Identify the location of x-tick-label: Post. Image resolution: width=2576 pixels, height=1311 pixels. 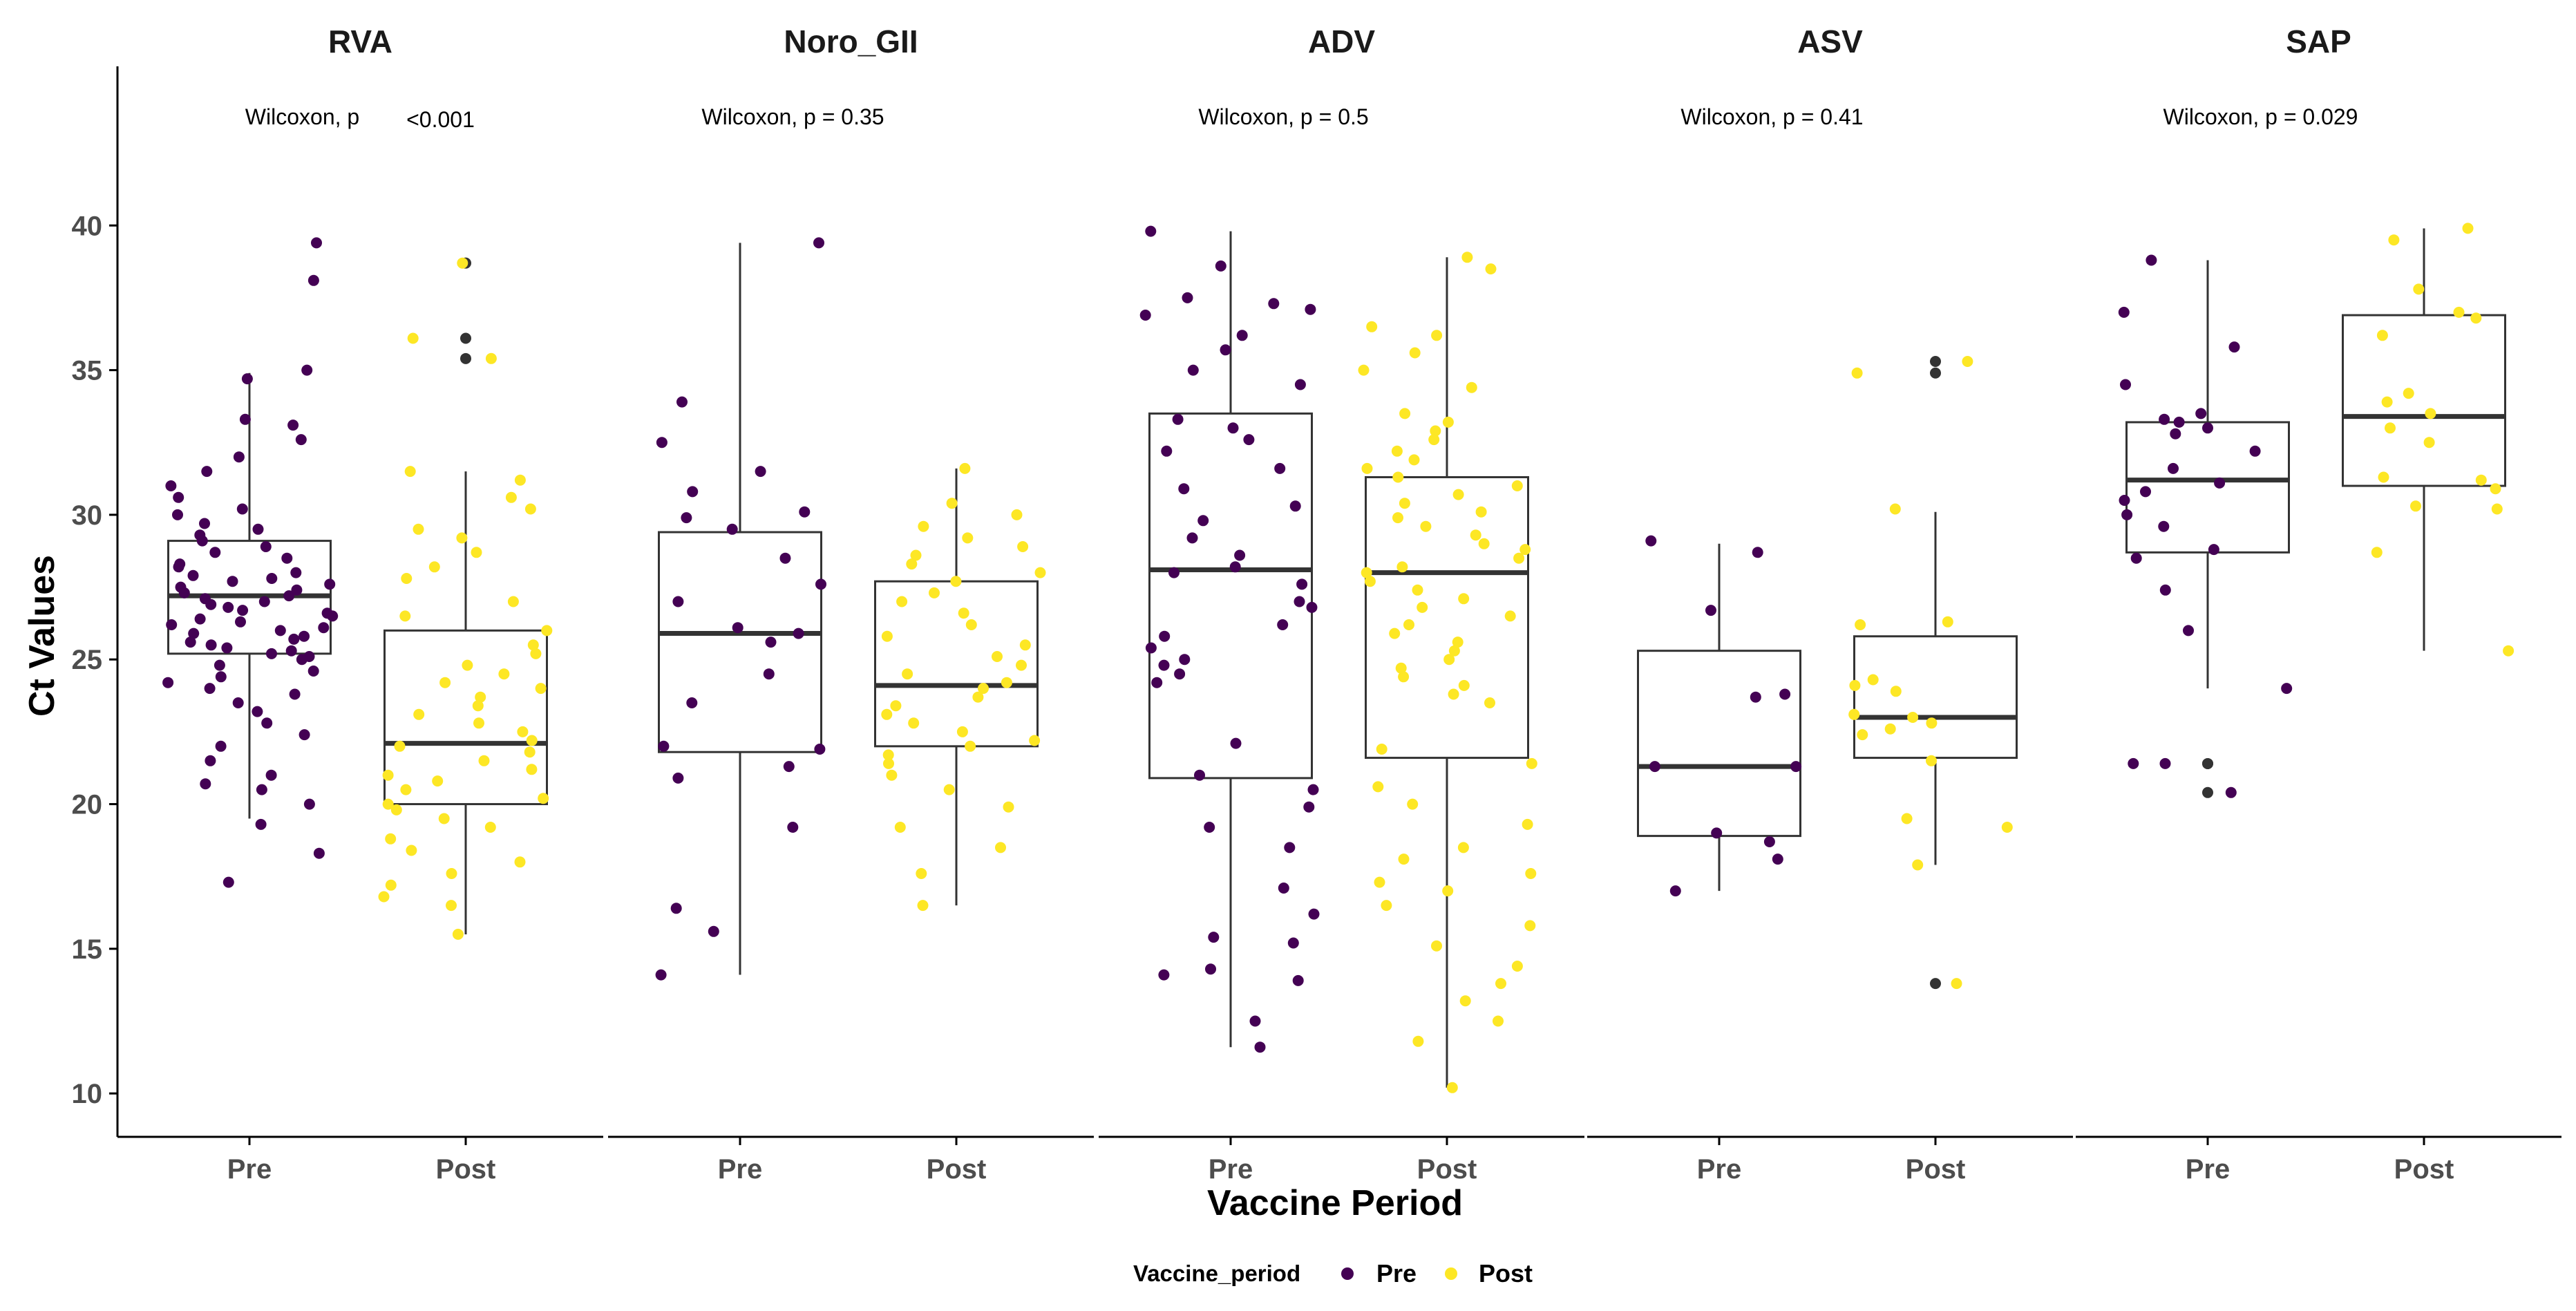
(466, 1169).